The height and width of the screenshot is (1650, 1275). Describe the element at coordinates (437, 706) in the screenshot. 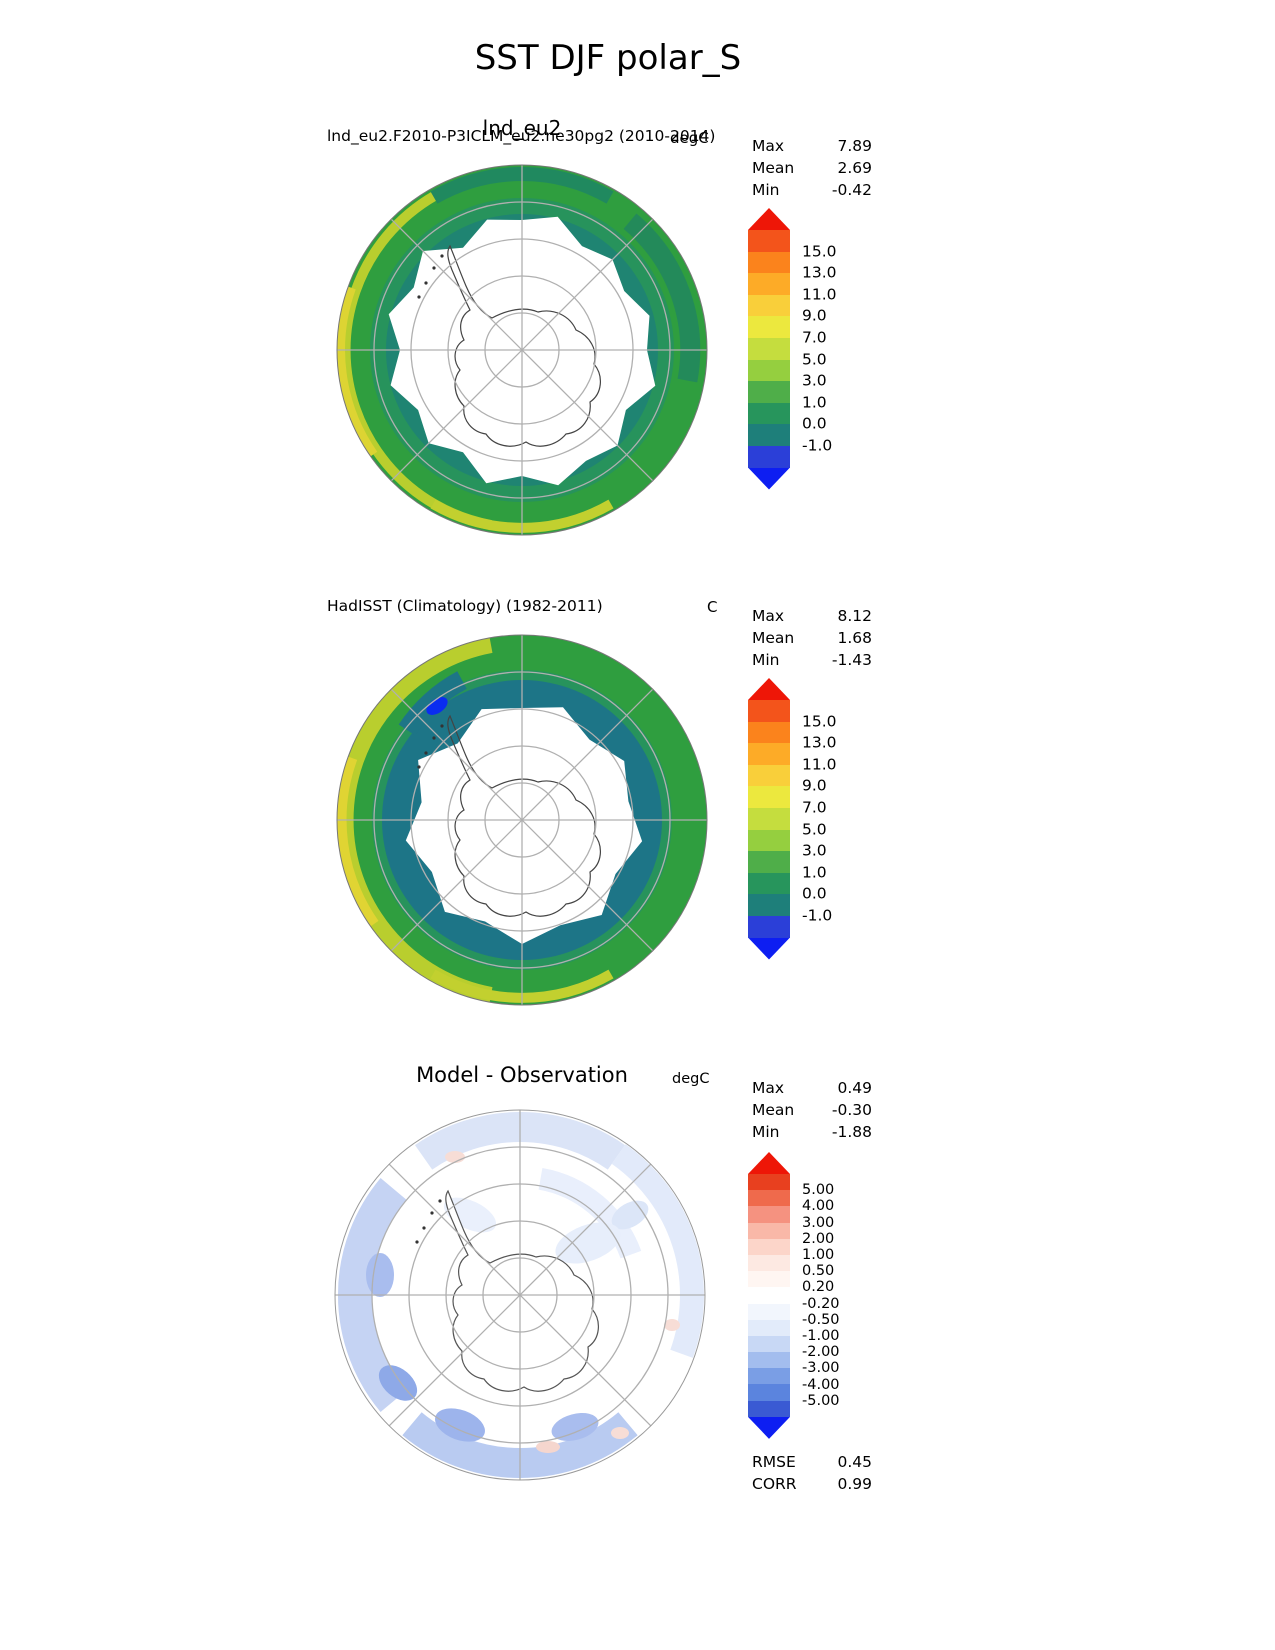

I see `cold-anomaly-spot` at that location.